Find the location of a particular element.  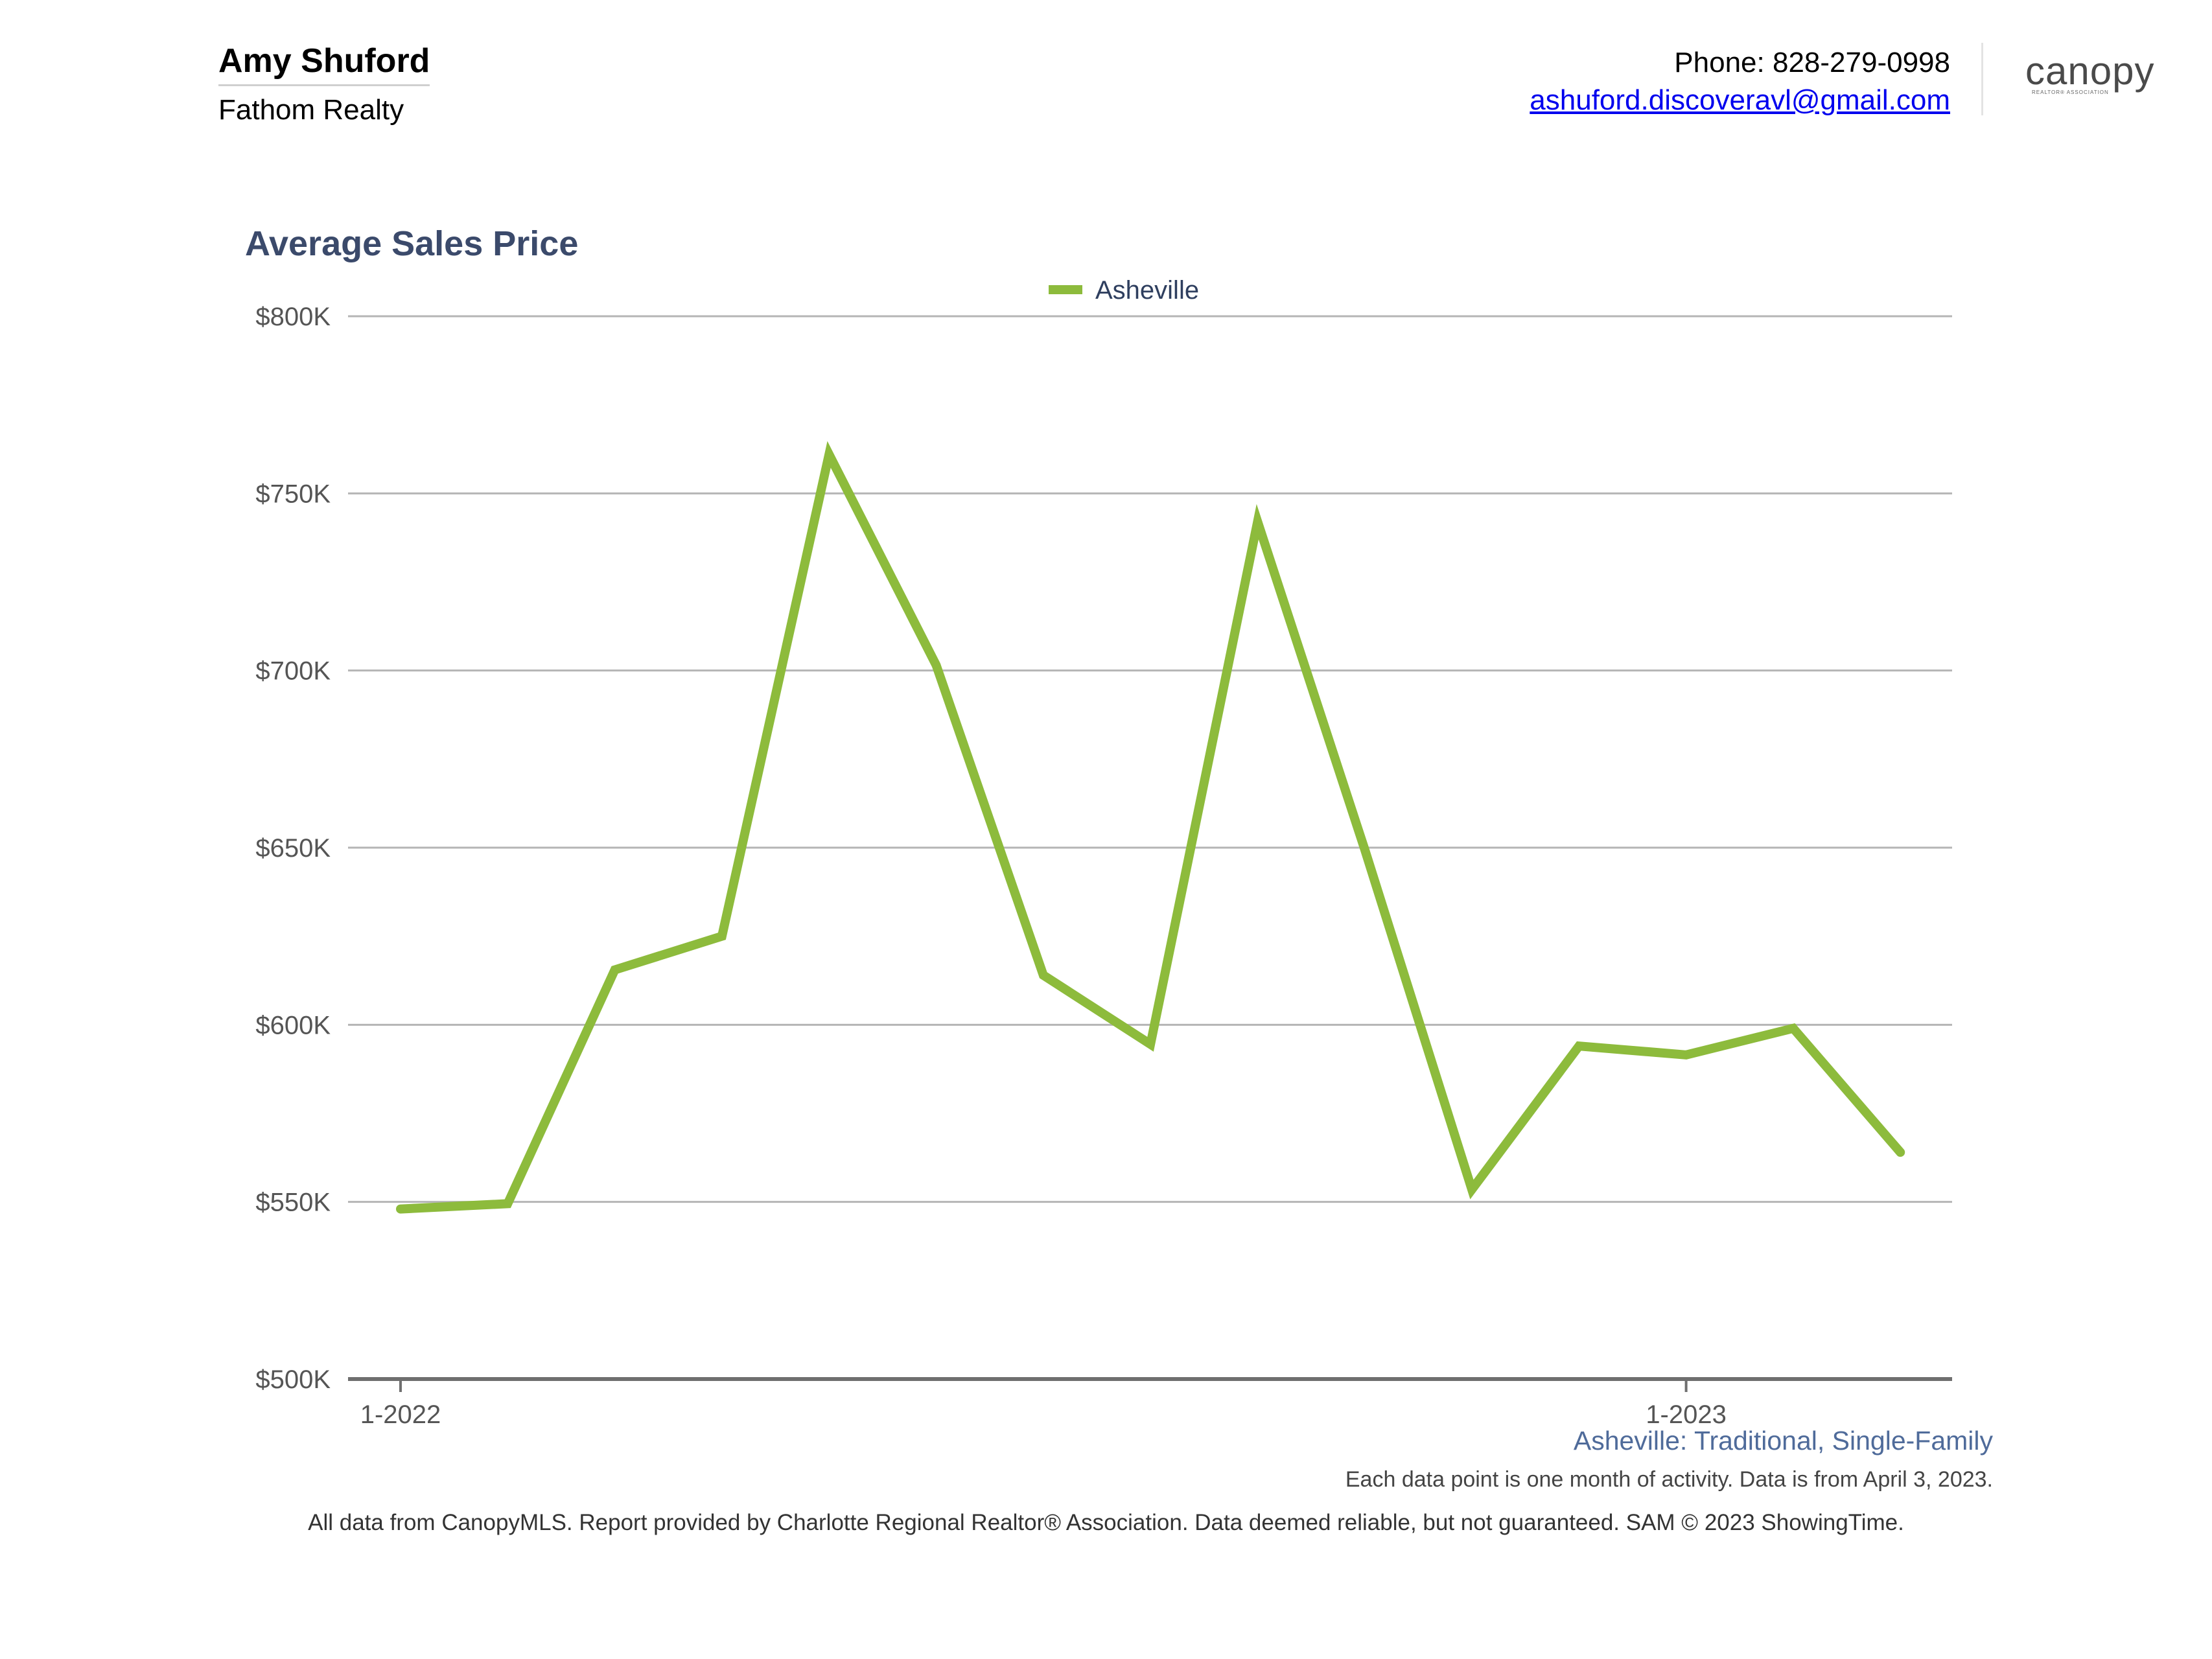

y-tick-label: $700K is located at coordinates (293, 671).